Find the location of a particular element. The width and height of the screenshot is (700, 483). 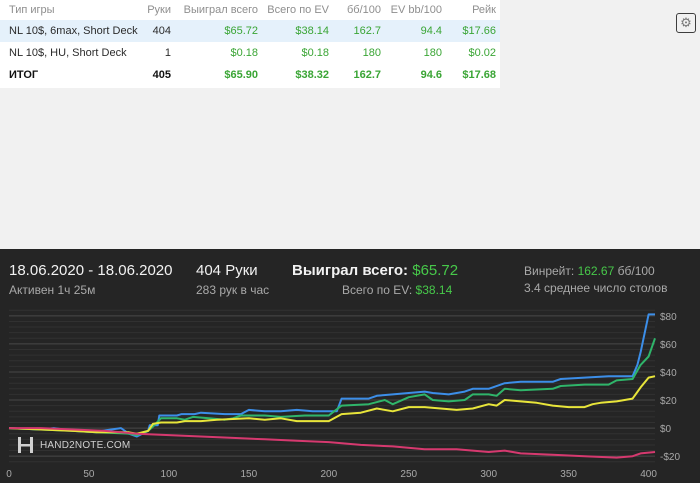

table-total-row: ИТОГ 405 $65.90 $38.32 162.7 94.6 $17.68 is located at coordinates (250, 75).